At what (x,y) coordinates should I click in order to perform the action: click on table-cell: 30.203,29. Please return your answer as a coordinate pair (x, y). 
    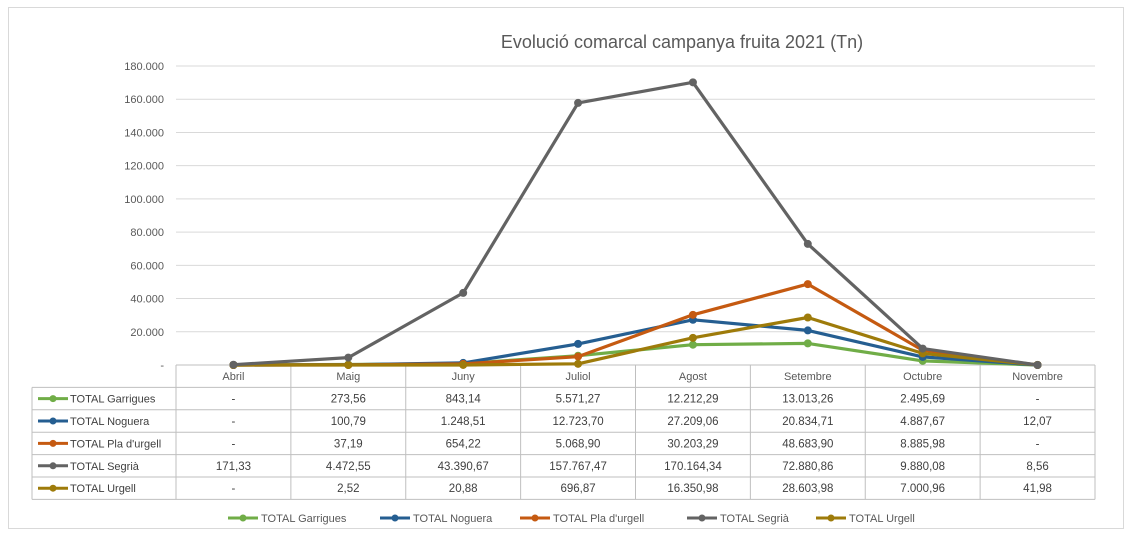
    Looking at the image, I should click on (692, 444).